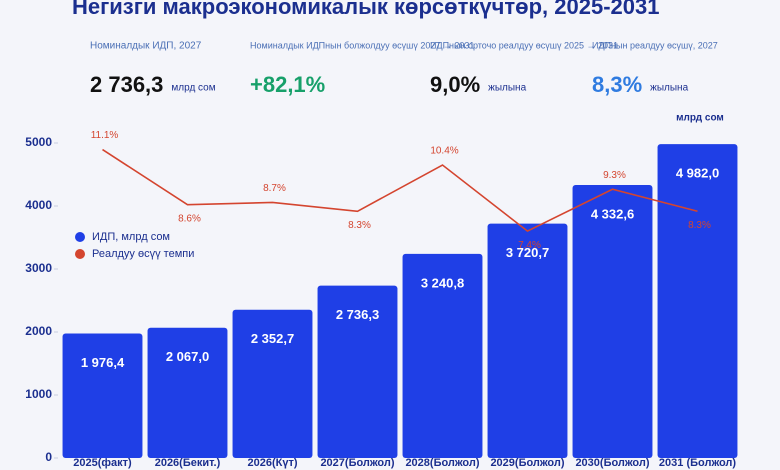  I want to click on line-value-label: 7.4%, so click(529, 245).